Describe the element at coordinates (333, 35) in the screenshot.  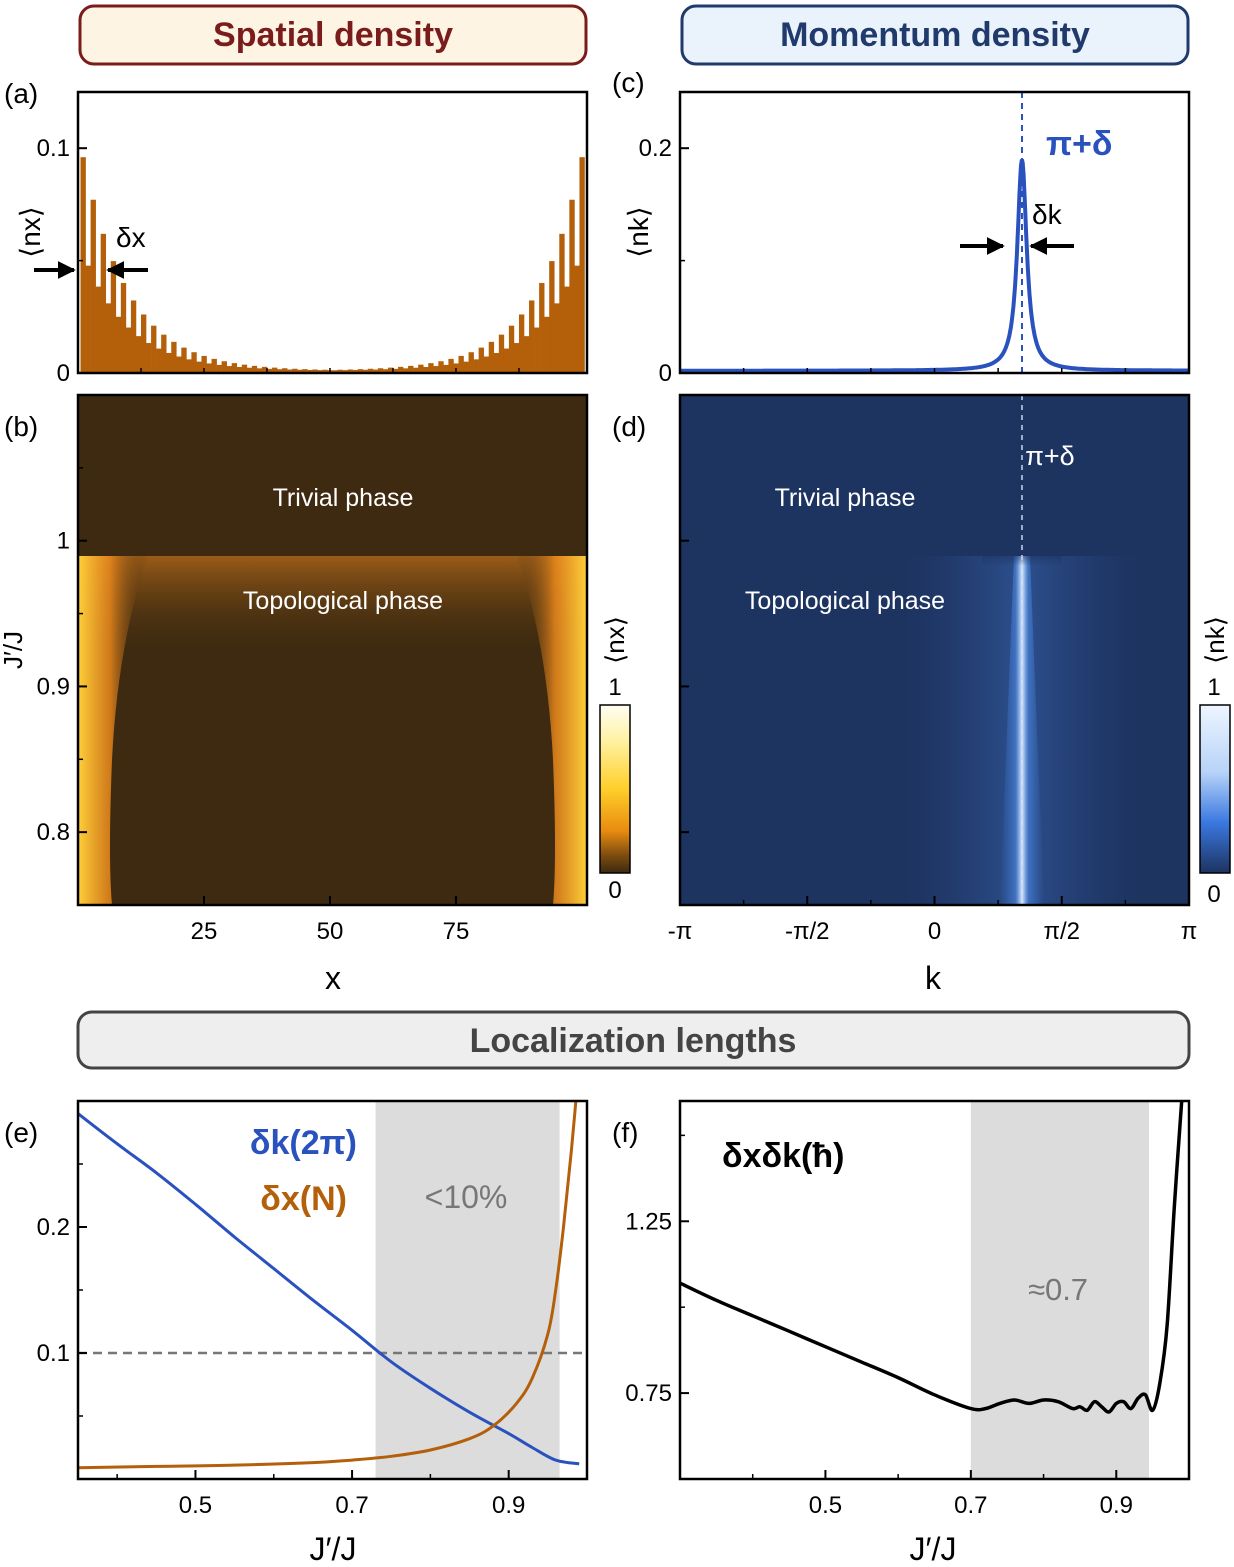
I see `spatial-header-title: Spatial density` at that location.